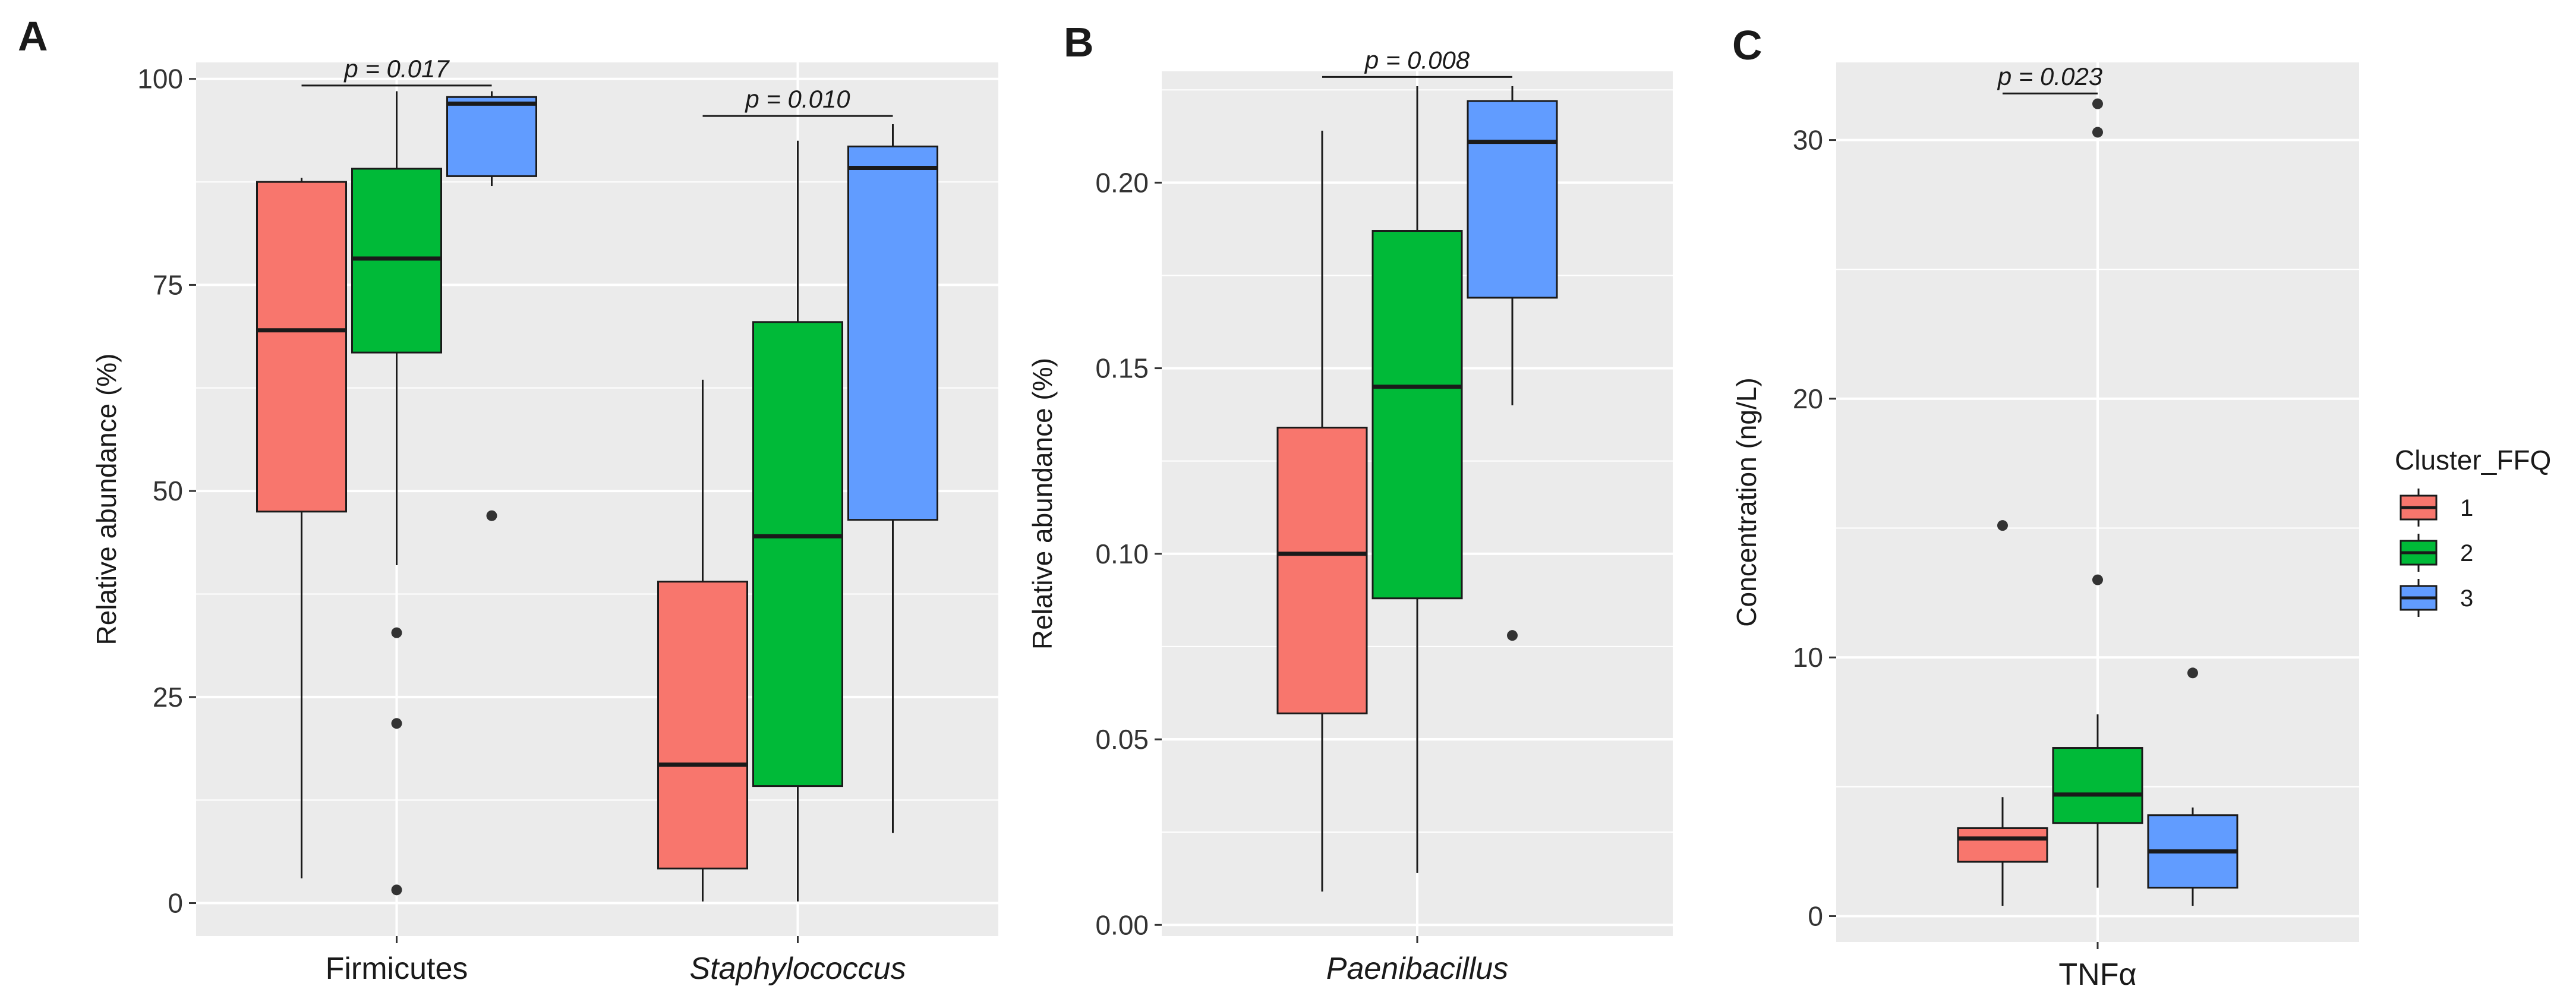 The width and height of the screenshot is (2576, 1005). I want to click on y-axis-label: Concentration (ng/L), so click(1747, 502).